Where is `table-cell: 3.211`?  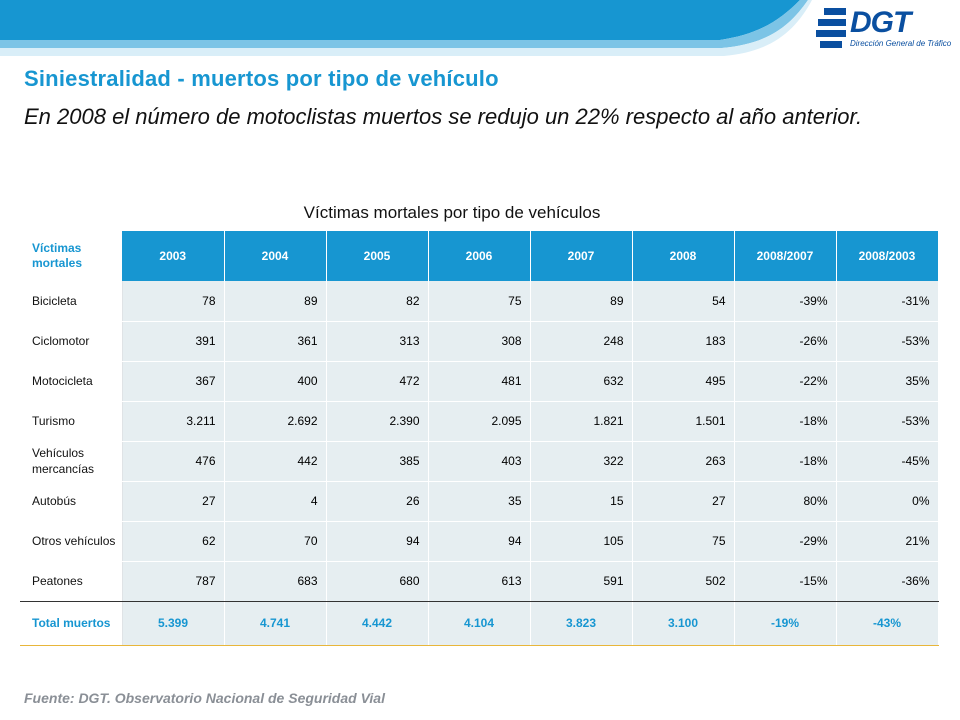 table-cell: 3.211 is located at coordinates (173, 421).